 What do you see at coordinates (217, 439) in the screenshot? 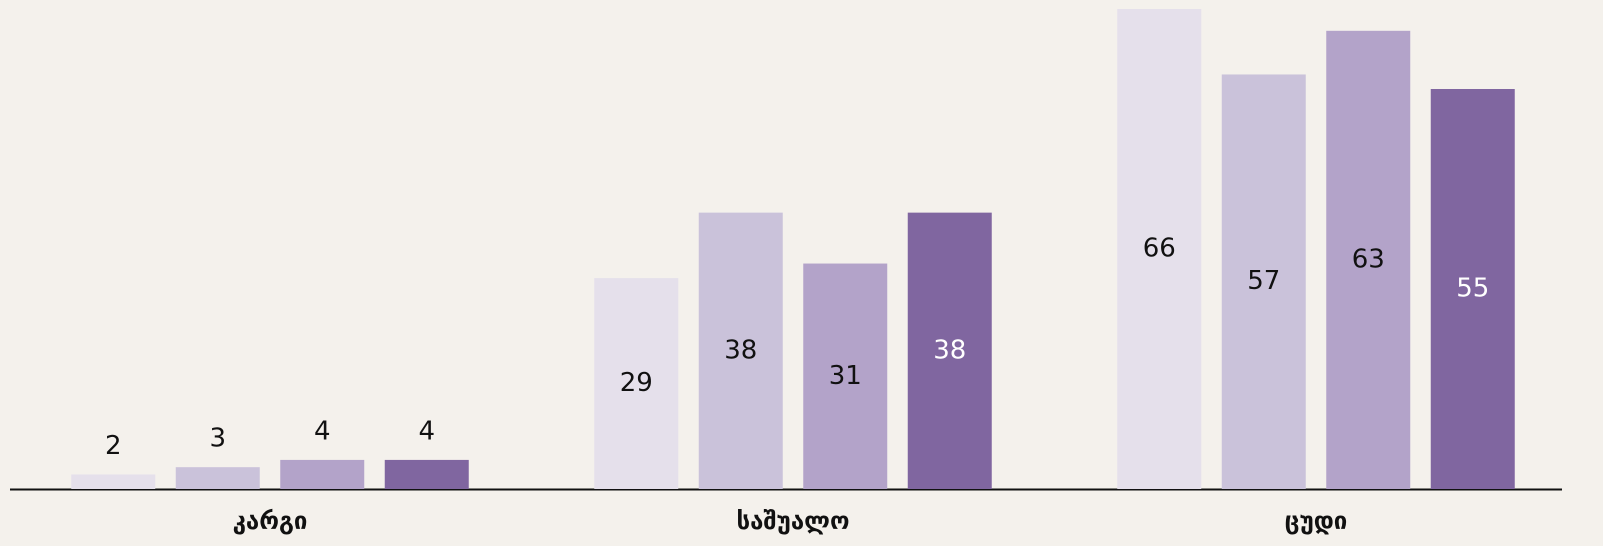
I see `value-label: 3` at bounding box center [217, 439].